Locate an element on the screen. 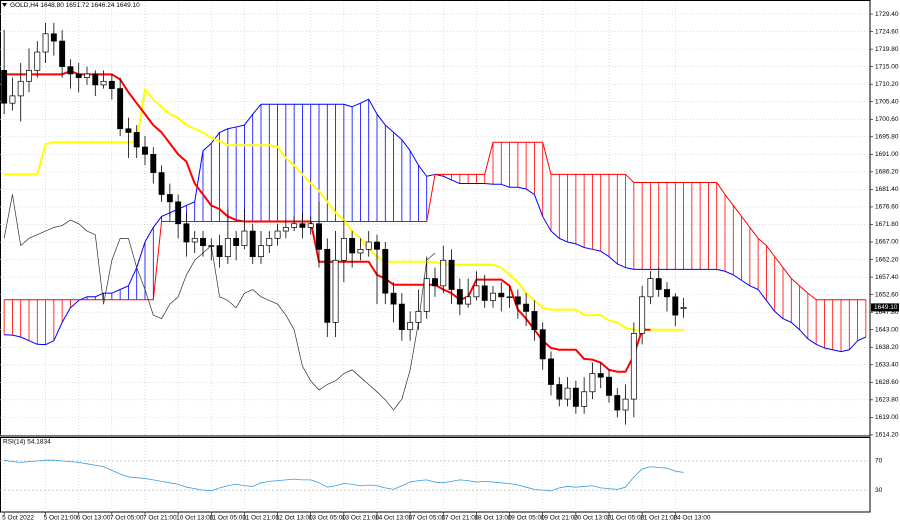  y-tick-label: 1633.40 is located at coordinates (887, 364).